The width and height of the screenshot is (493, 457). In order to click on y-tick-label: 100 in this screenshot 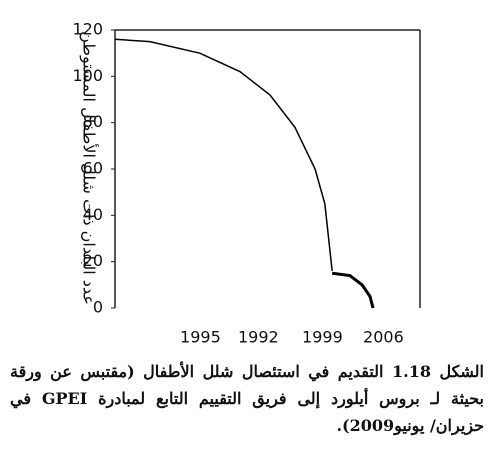, I will do `click(87, 75)`.